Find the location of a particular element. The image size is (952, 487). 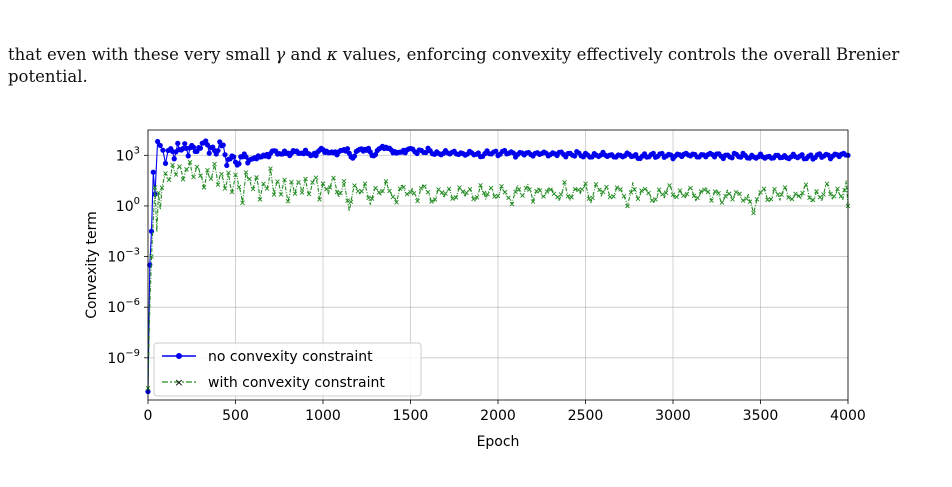

x-tick-label: 3000 is located at coordinates (673, 416).